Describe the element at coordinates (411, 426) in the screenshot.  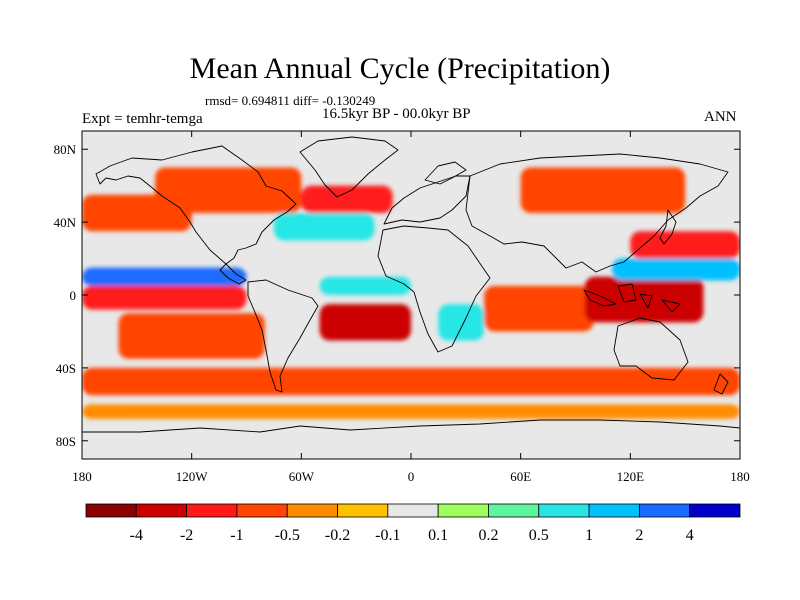
I see `coastline-antarctica` at that location.